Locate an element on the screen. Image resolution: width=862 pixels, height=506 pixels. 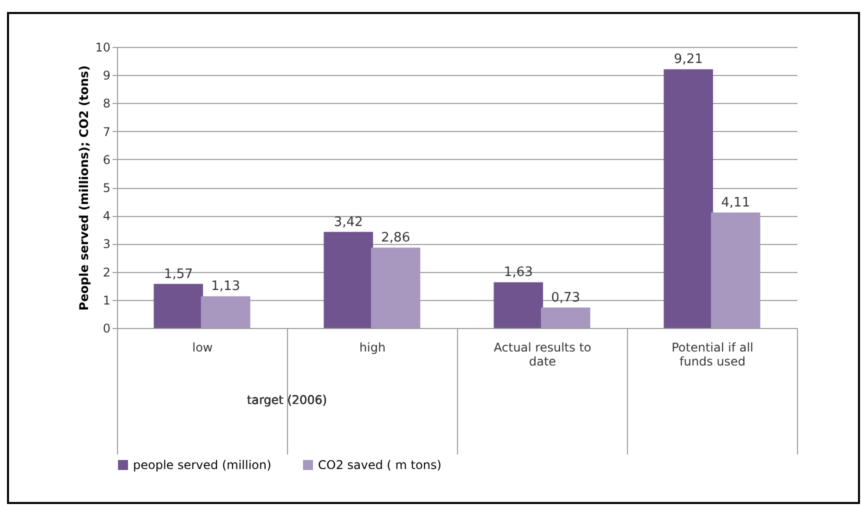
x-tick-label: high is located at coordinates (372, 347).